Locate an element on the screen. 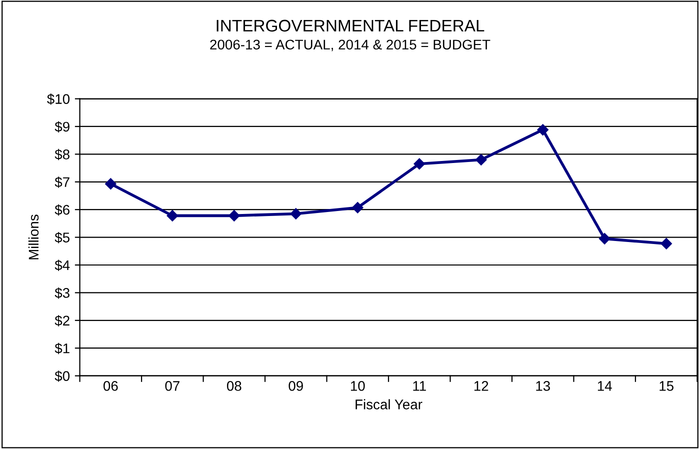  y-tick-label: $10 is located at coordinates (58, 99).